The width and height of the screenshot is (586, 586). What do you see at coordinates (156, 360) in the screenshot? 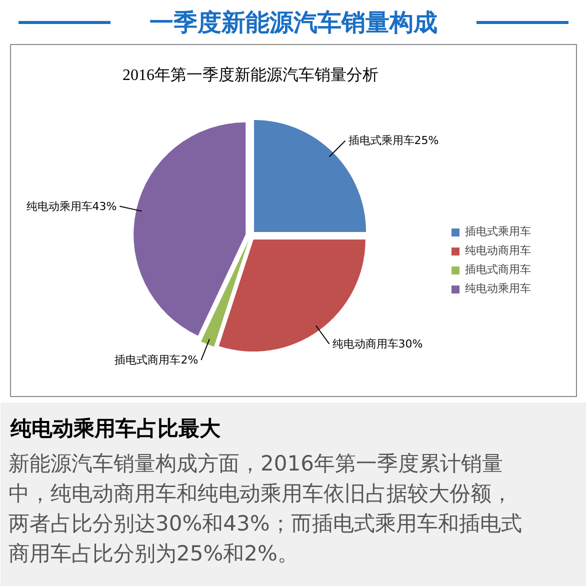
I see `data-label: 插电式商用车2%` at bounding box center [156, 360].